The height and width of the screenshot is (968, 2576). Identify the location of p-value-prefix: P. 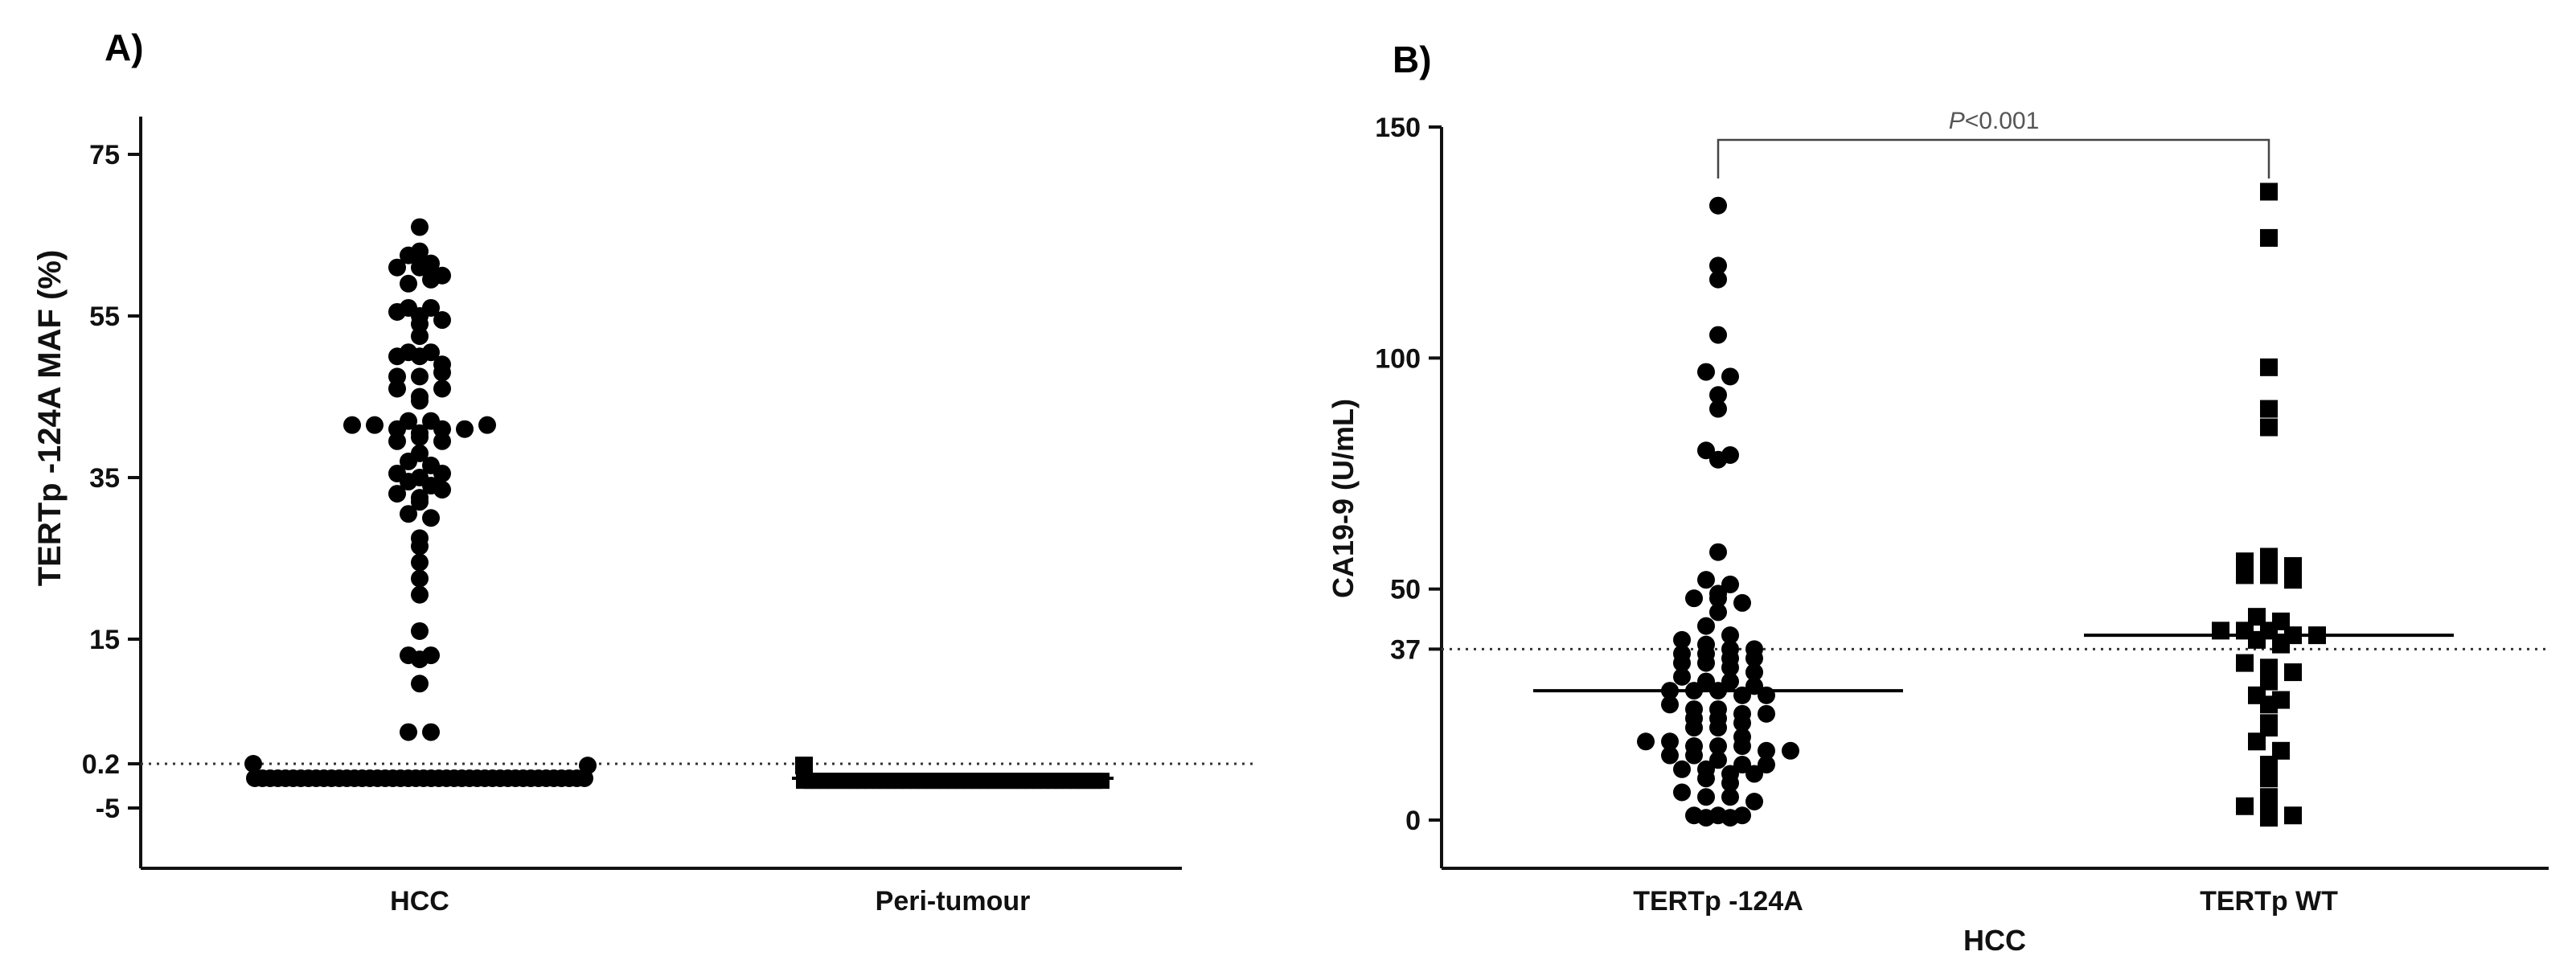
(1957, 121).